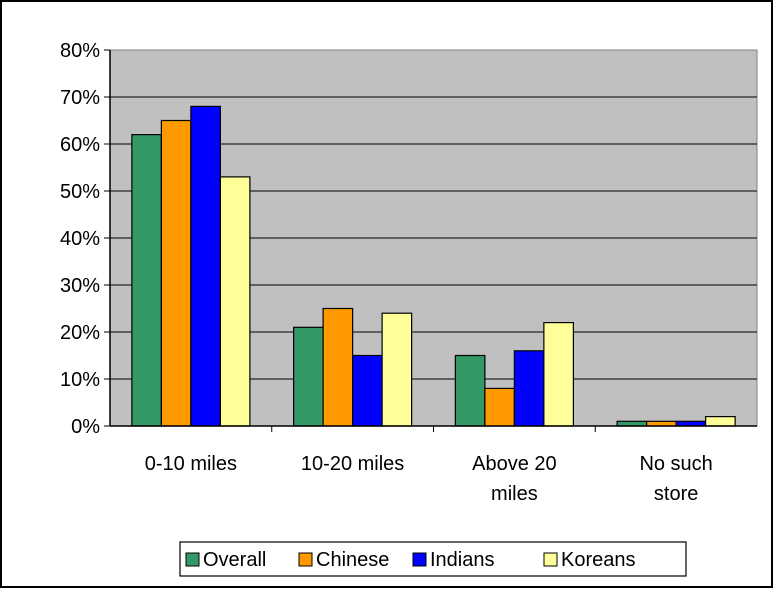 The image size is (773, 593). What do you see at coordinates (419, 559) in the screenshot?
I see `legend-swatch-indians` at bounding box center [419, 559].